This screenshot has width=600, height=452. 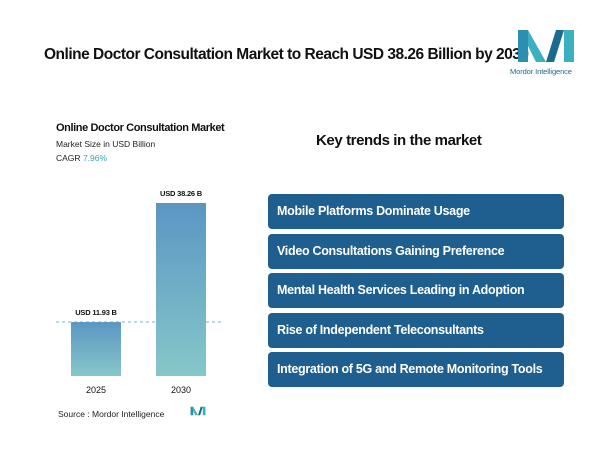 I want to click on trend-item-4: Rise of Independent Teleconsultants, so click(x=416, y=330).